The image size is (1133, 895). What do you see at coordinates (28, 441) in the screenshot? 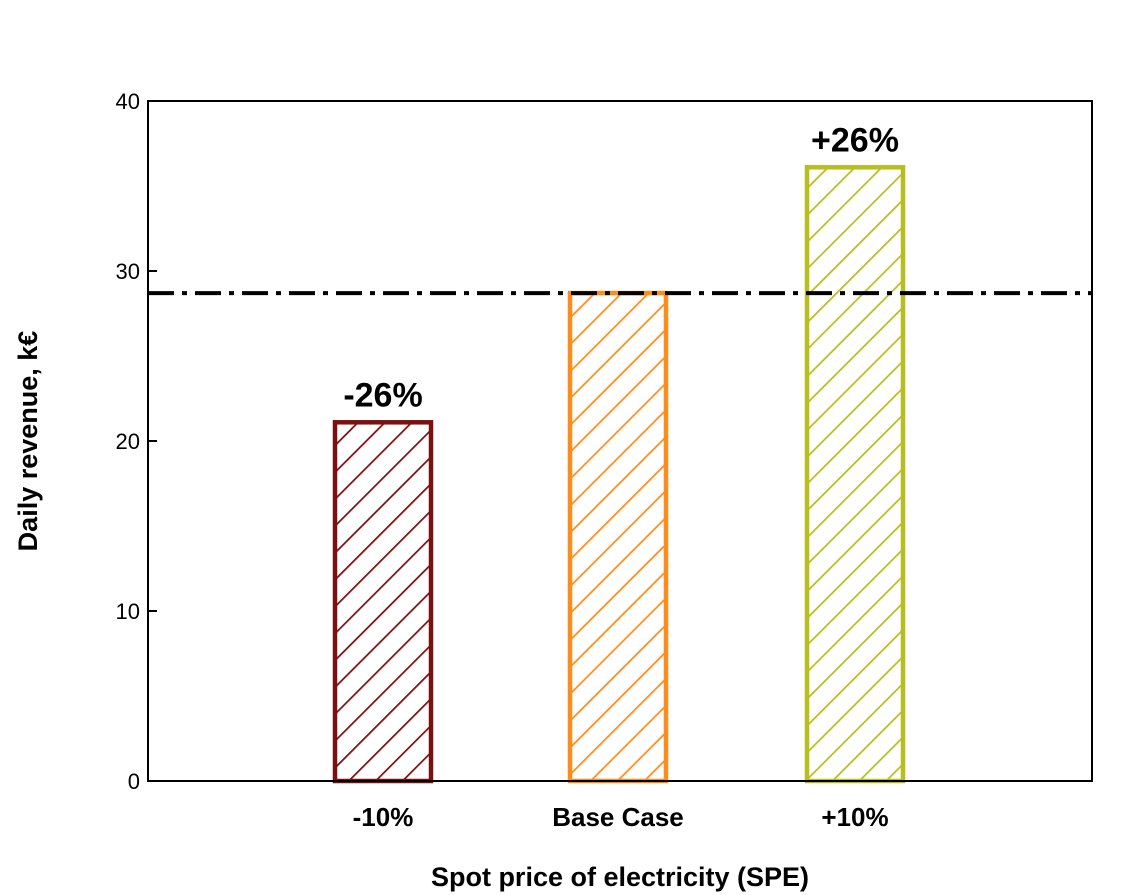
I see `y-axis-title: Daily revenue, k€` at bounding box center [28, 441].